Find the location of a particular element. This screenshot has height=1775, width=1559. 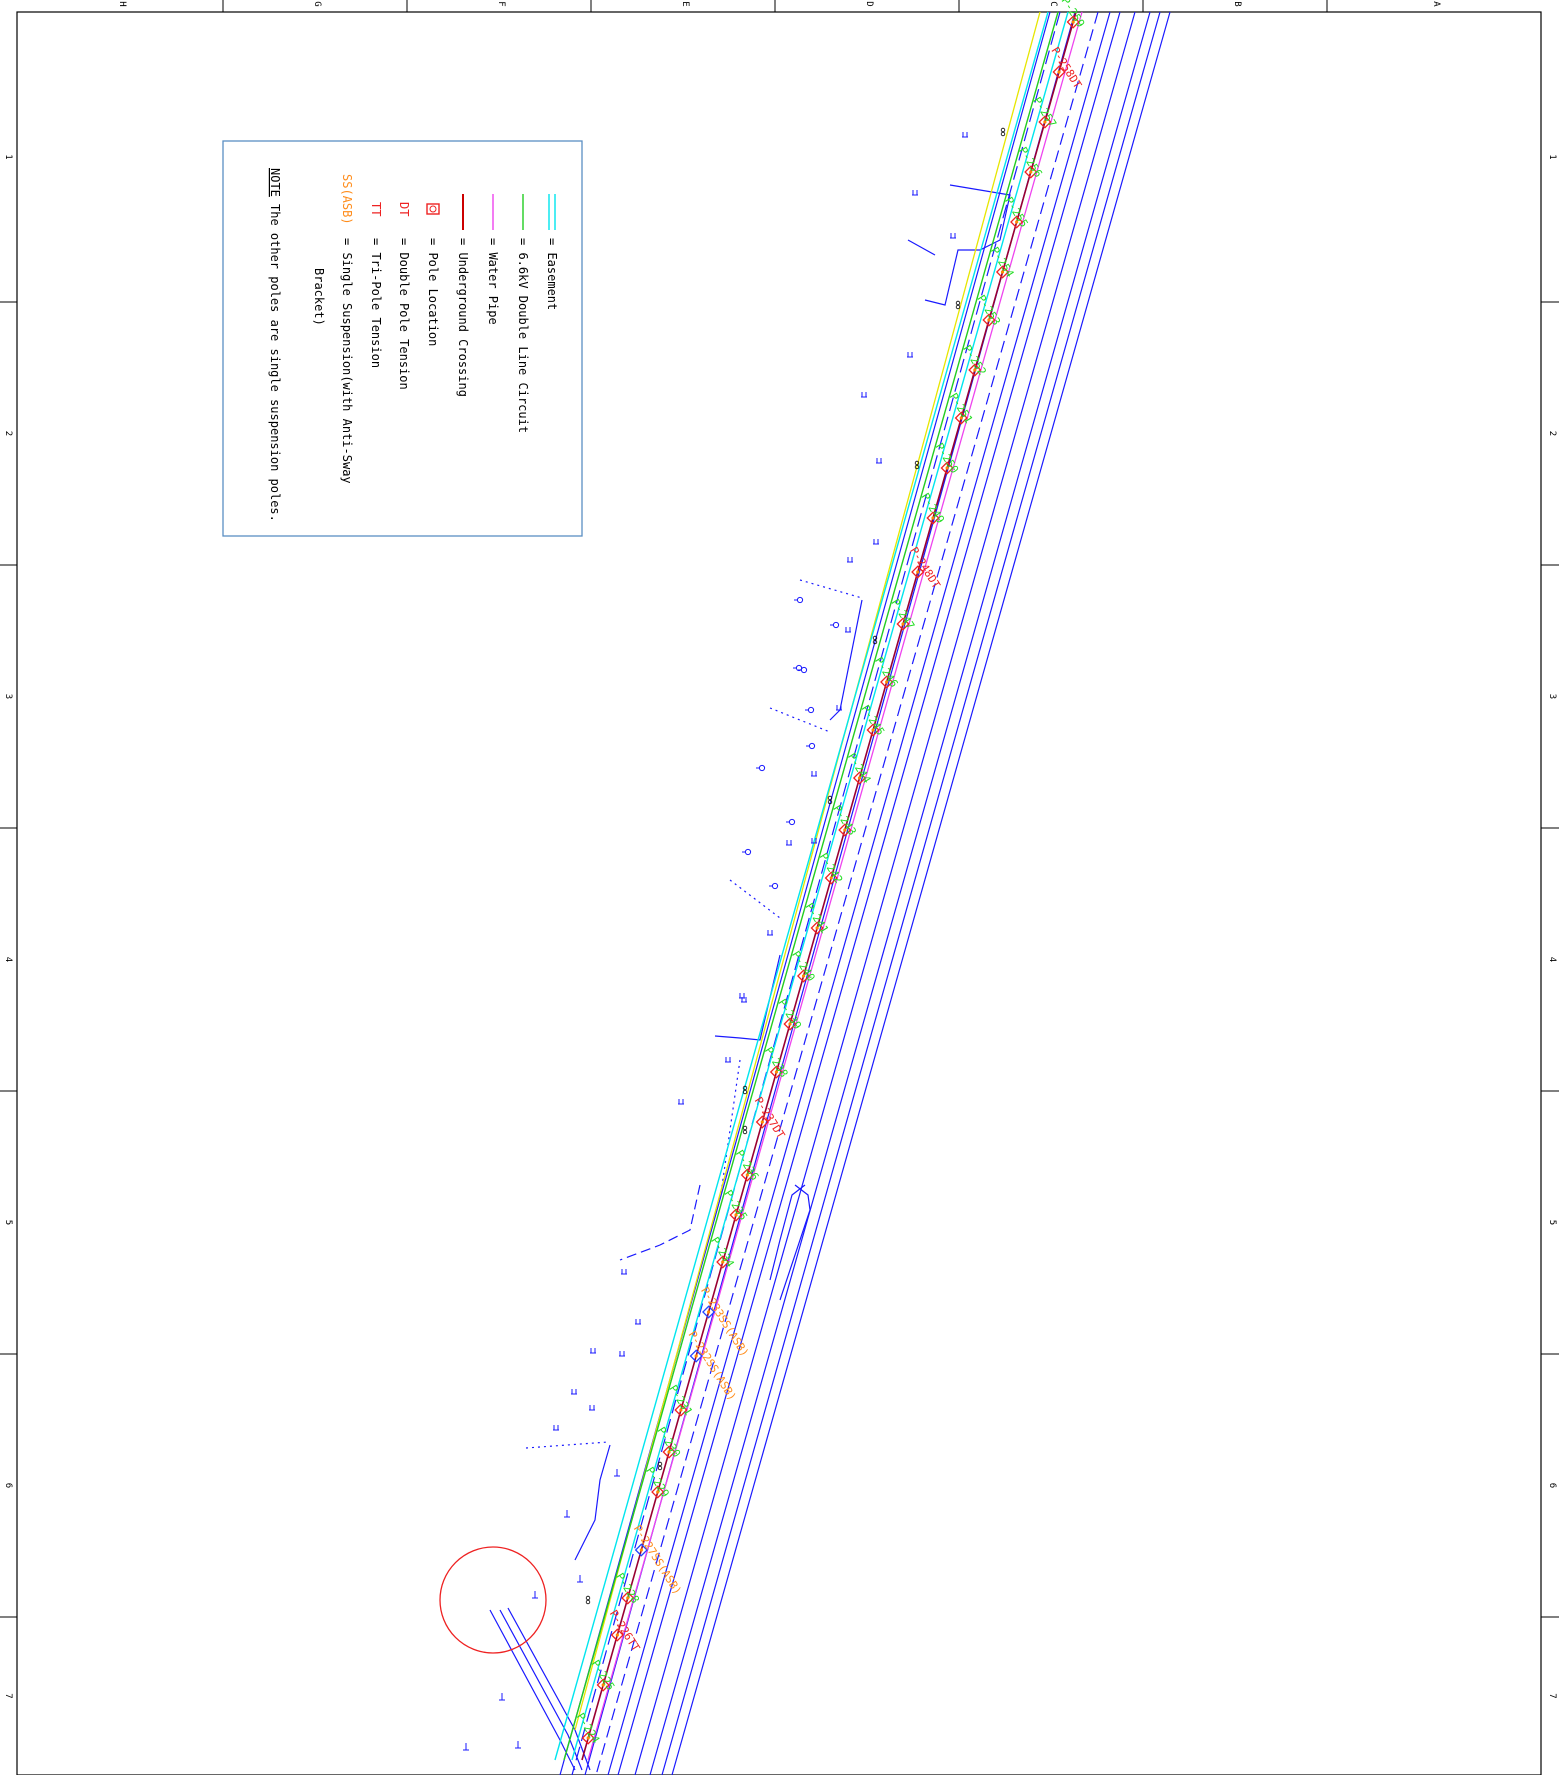

legend-note-label: NOTE is located at coordinates (275, 182).